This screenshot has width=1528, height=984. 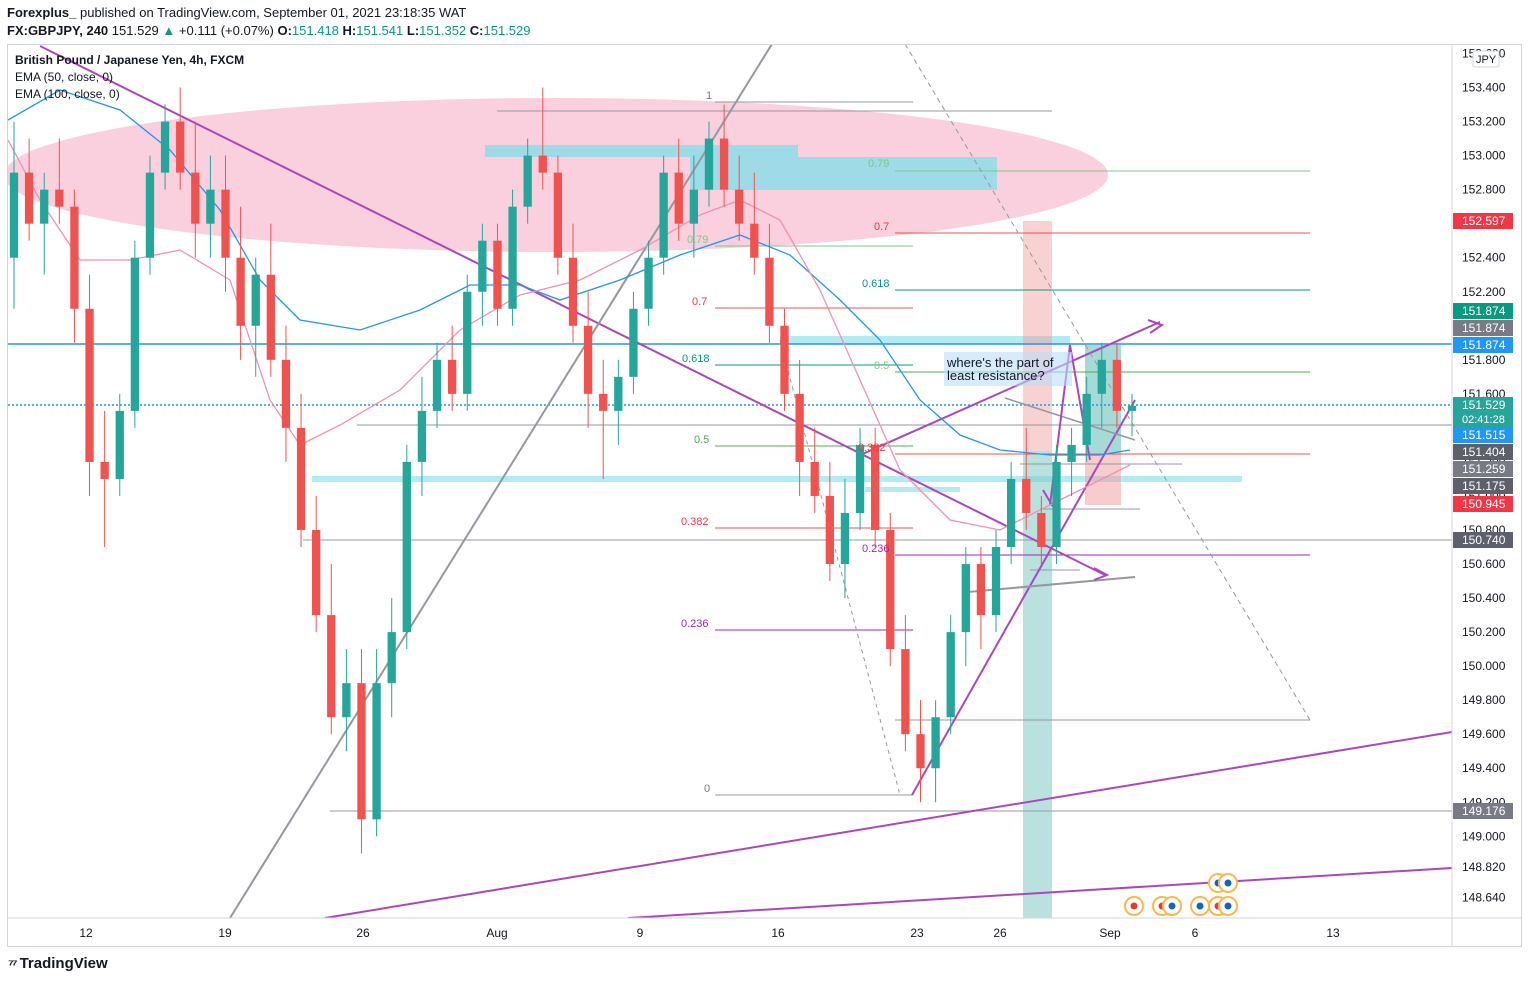 What do you see at coordinates (1484, 632) in the screenshot?
I see `price-tick-label: 150.200` at bounding box center [1484, 632].